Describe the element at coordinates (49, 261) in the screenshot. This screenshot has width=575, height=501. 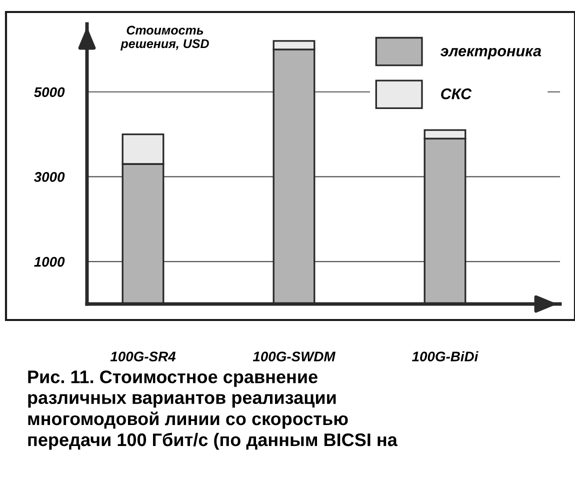
I see `y-tick-label: 1000` at that location.